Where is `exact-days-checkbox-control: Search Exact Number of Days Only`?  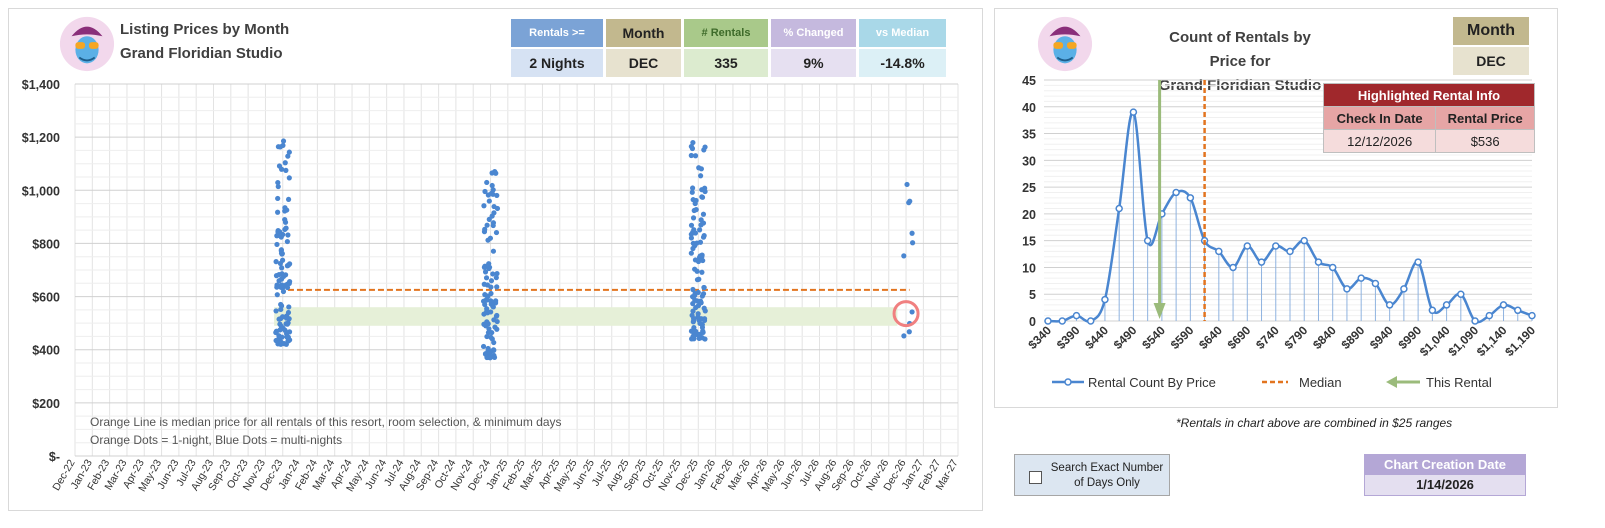
exact-days-checkbox-control: Search Exact Number of Days Only is located at coordinates (1092, 475).